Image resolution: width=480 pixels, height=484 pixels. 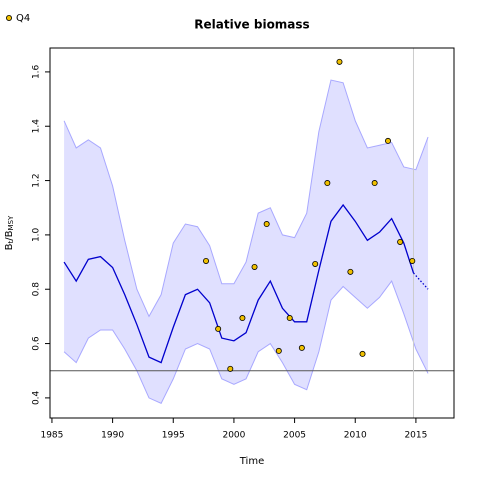 I want to click on y-tick-label: 1.2, so click(x=37, y=180).